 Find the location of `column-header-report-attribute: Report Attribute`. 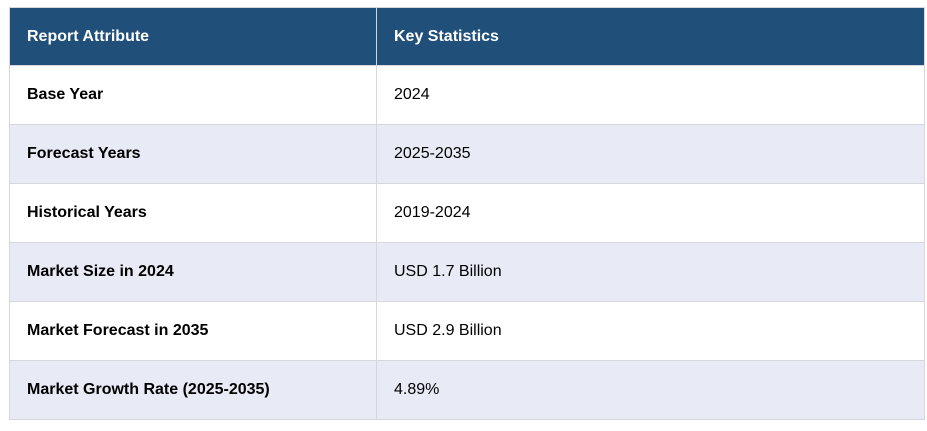

column-header-report-attribute: Report Attribute is located at coordinates (193, 36).